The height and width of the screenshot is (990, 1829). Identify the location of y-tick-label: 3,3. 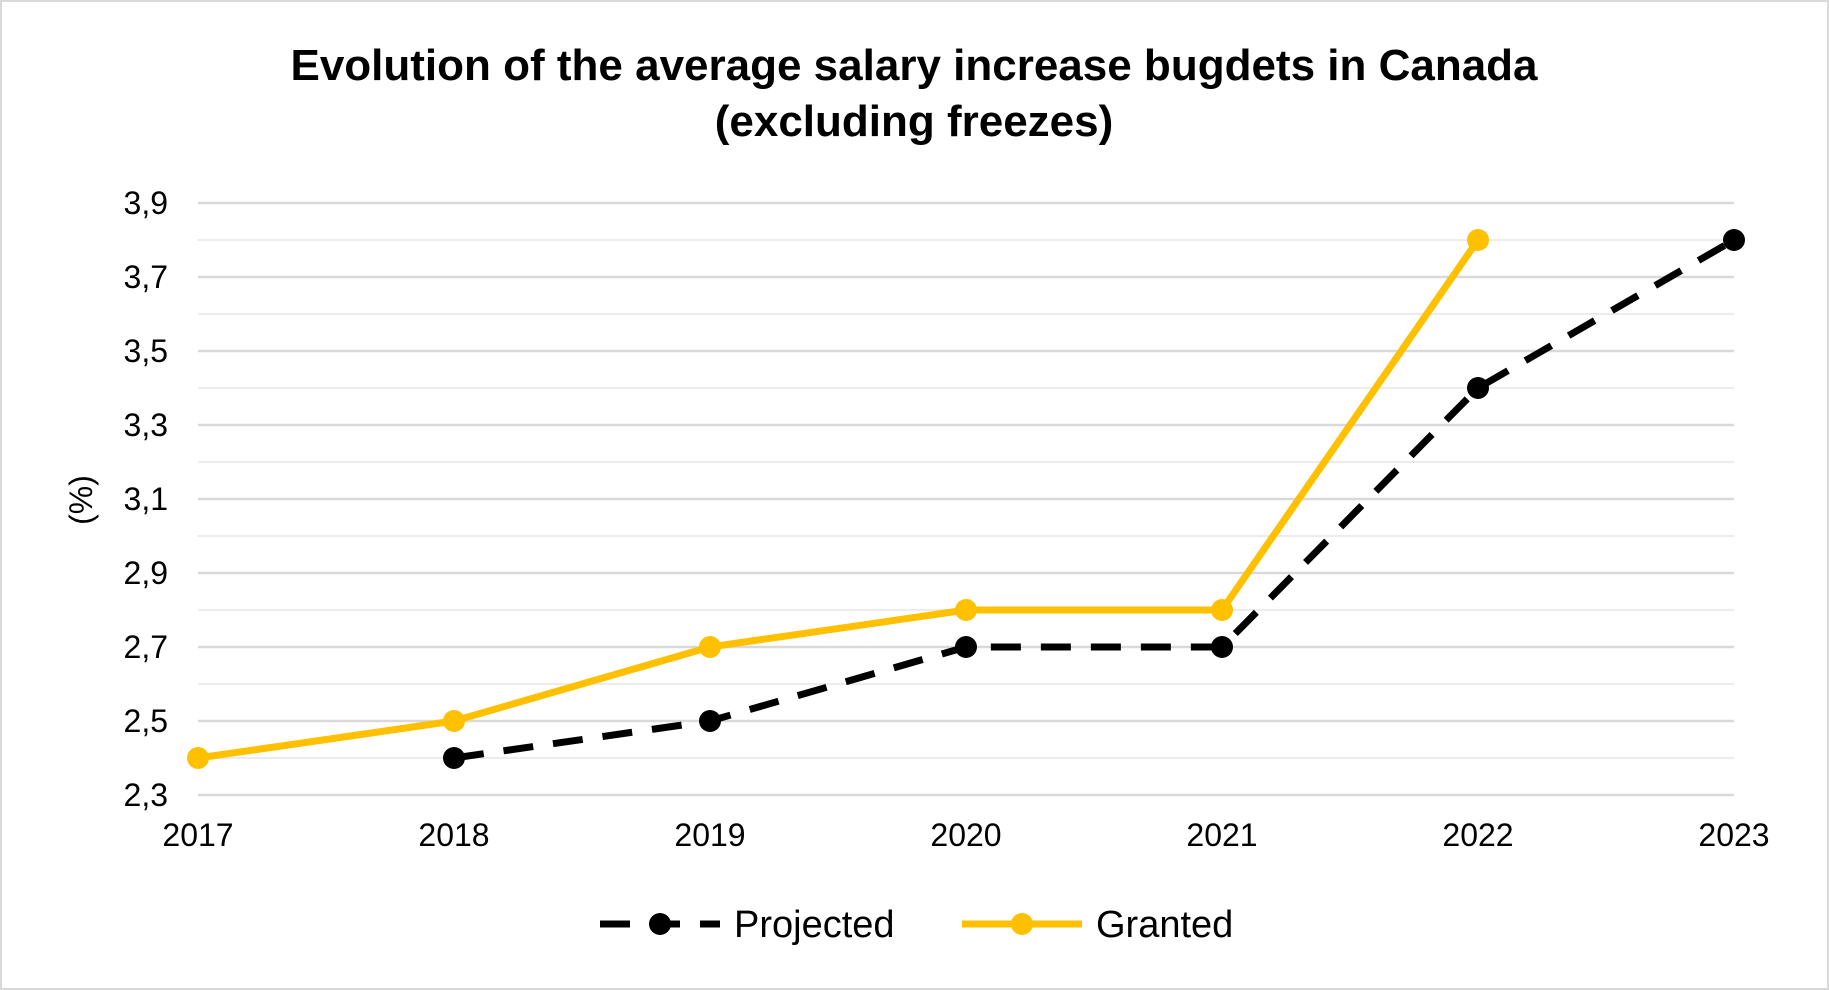
(146, 425).